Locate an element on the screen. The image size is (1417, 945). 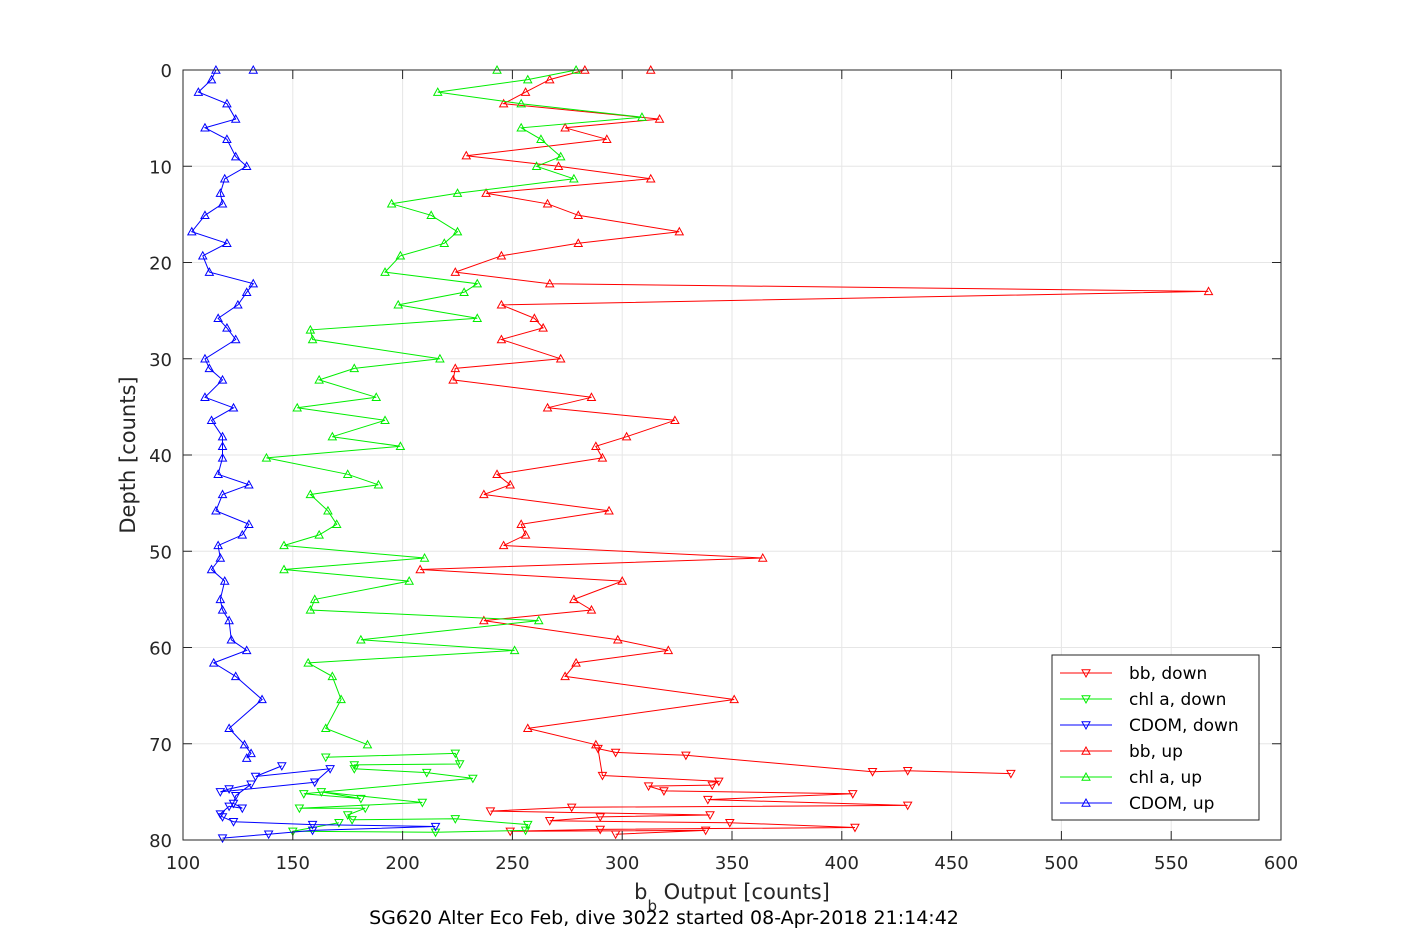
x-tick-label: 350 is located at coordinates (732, 863).